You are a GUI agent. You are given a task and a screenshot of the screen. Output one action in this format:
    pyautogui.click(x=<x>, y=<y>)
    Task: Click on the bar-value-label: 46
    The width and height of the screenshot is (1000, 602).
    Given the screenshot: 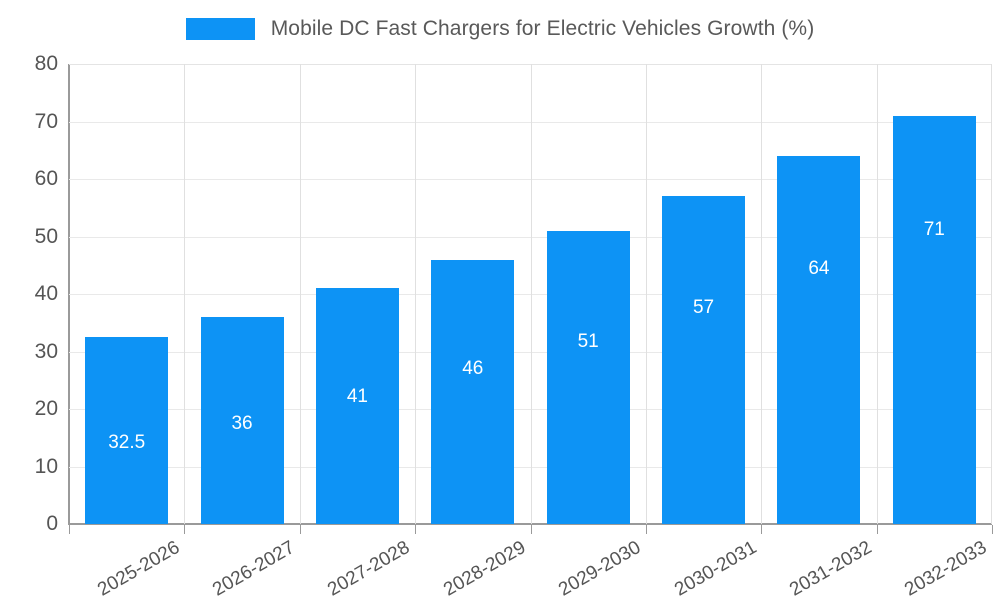 What is the action you would take?
    pyautogui.click(x=473, y=369)
    